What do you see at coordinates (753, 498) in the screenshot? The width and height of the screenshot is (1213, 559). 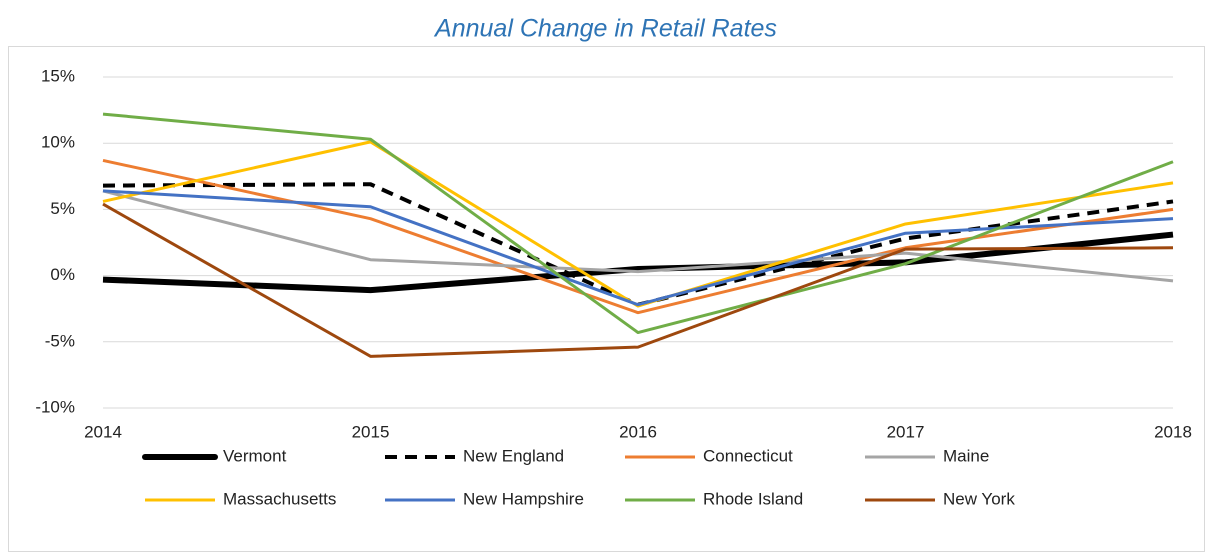 I see `legend-label: Rhode Island` at bounding box center [753, 498].